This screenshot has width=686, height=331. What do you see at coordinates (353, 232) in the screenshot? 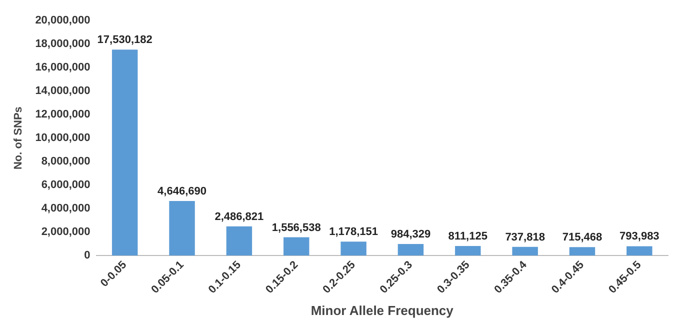
I see `data-label: 1,178,151` at bounding box center [353, 232].